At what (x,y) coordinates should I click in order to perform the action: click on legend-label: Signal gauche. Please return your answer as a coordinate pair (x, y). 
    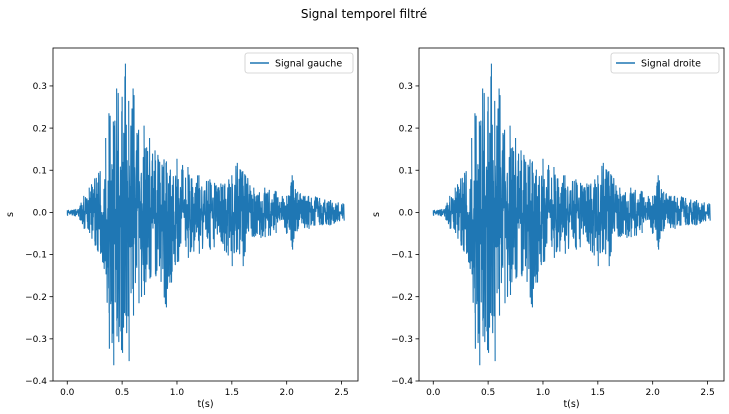
    Looking at the image, I should click on (308, 64).